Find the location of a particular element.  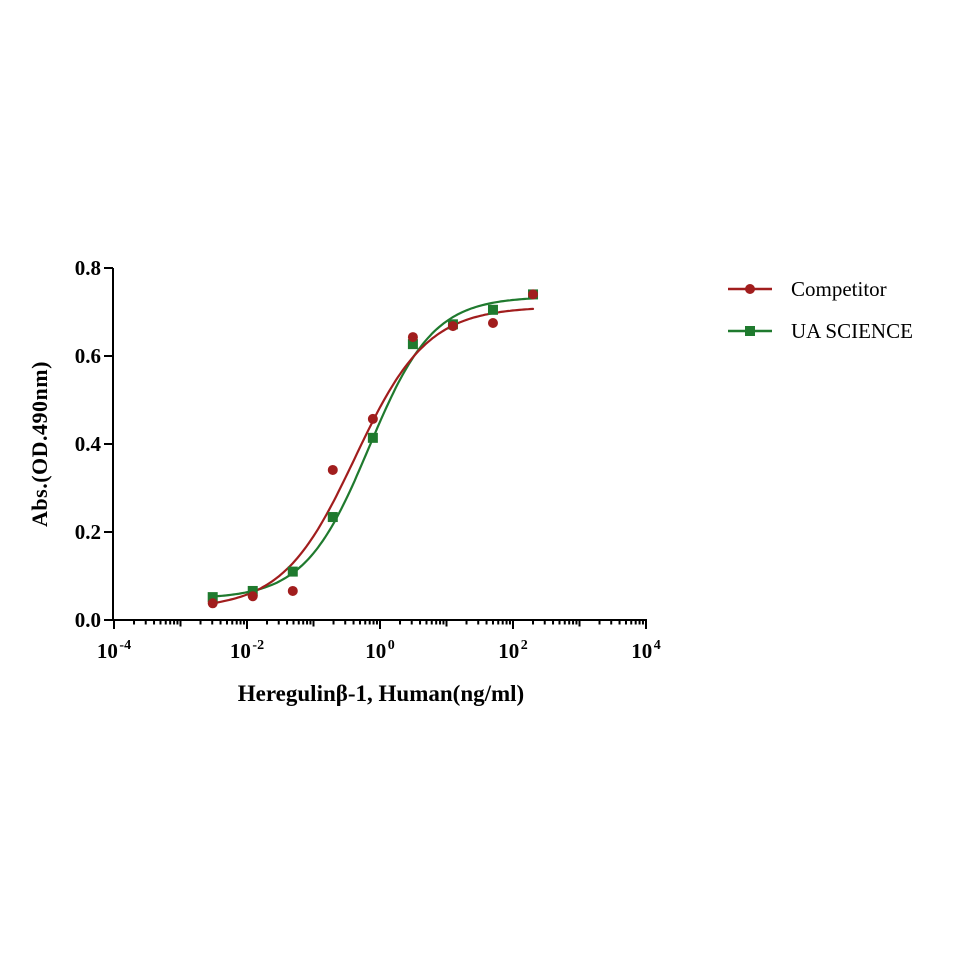

x-tick-label: 10 0 is located at coordinates (380, 650).